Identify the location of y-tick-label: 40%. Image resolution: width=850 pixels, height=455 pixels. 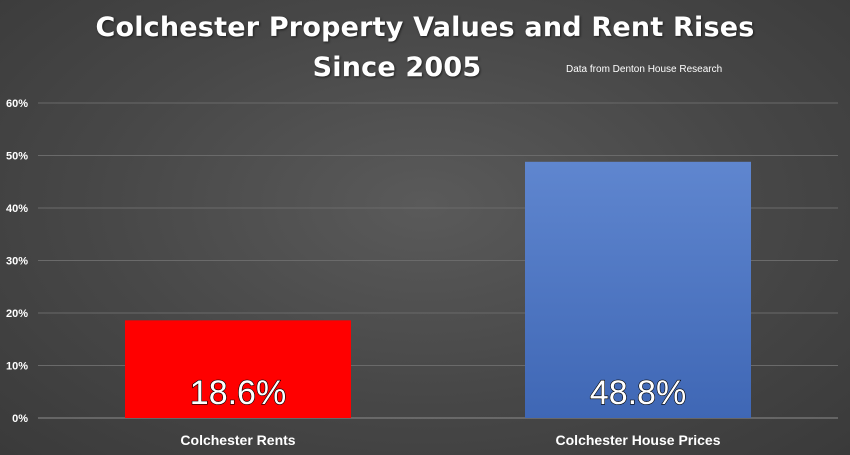
(17, 209).